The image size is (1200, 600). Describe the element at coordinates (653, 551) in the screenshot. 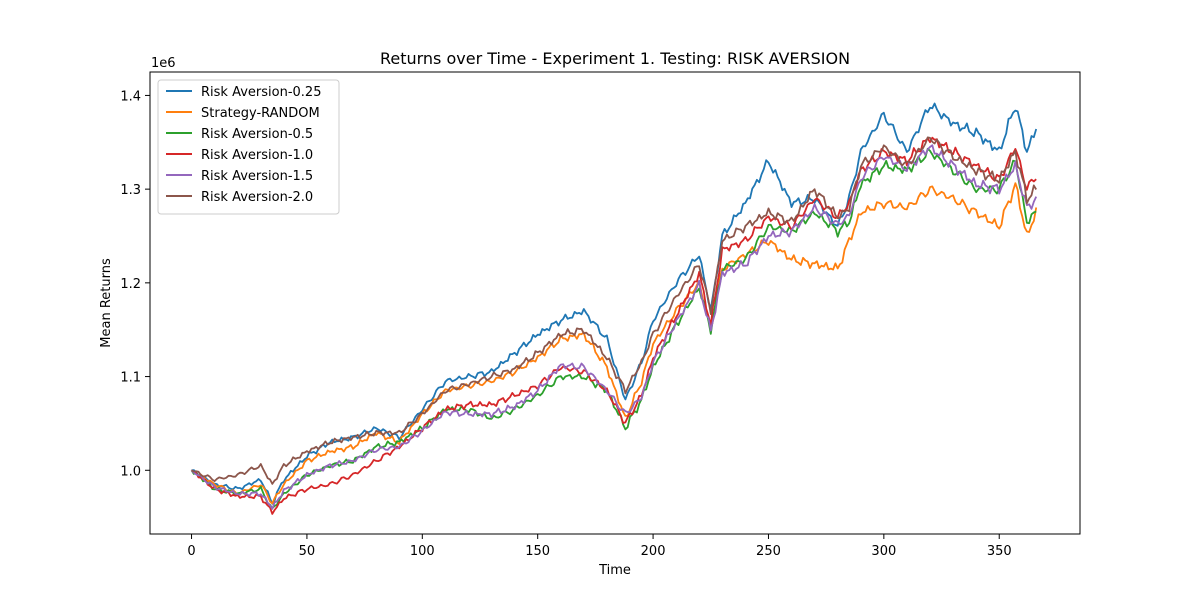

I see `x-tick-label: 200` at that location.